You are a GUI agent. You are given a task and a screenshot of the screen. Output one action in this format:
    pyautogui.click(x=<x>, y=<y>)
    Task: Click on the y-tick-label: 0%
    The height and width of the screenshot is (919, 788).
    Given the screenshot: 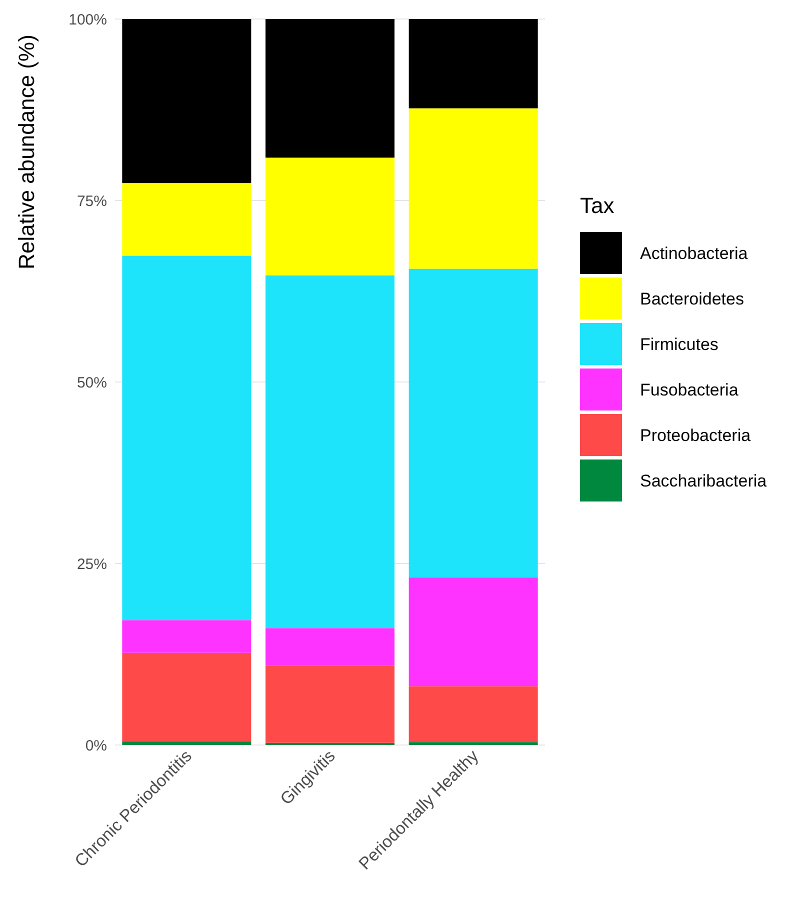 What is the action you would take?
    pyautogui.click(x=96, y=745)
    